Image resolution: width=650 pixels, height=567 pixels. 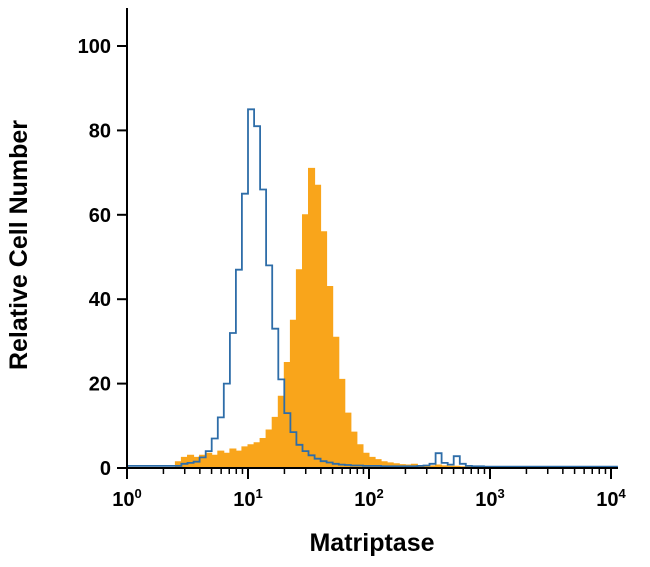 What do you see at coordinates (489, 498) in the screenshot?
I see `x-tick-label: 10³` at bounding box center [489, 498].